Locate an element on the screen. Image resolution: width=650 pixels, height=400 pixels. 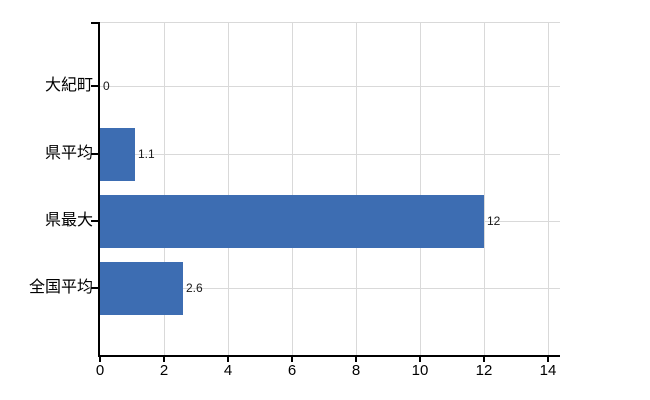
plot-top-border is located at coordinates (330, 22).